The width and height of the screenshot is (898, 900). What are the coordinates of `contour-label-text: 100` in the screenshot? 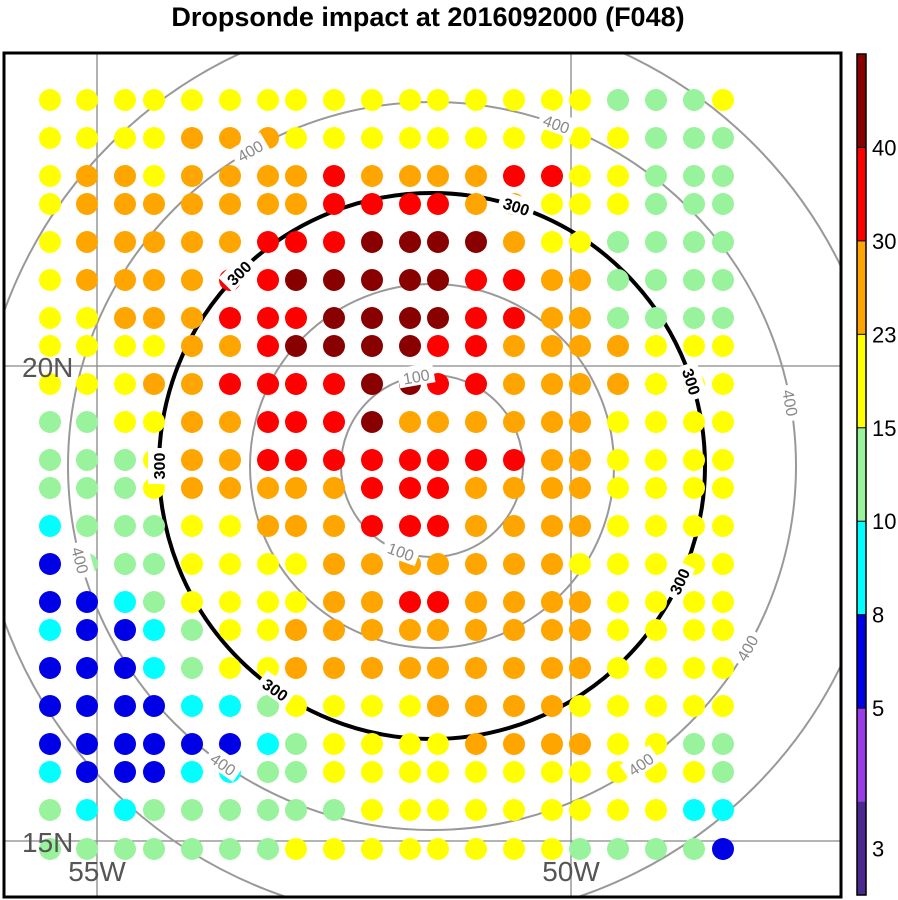 It's located at (416, 377).